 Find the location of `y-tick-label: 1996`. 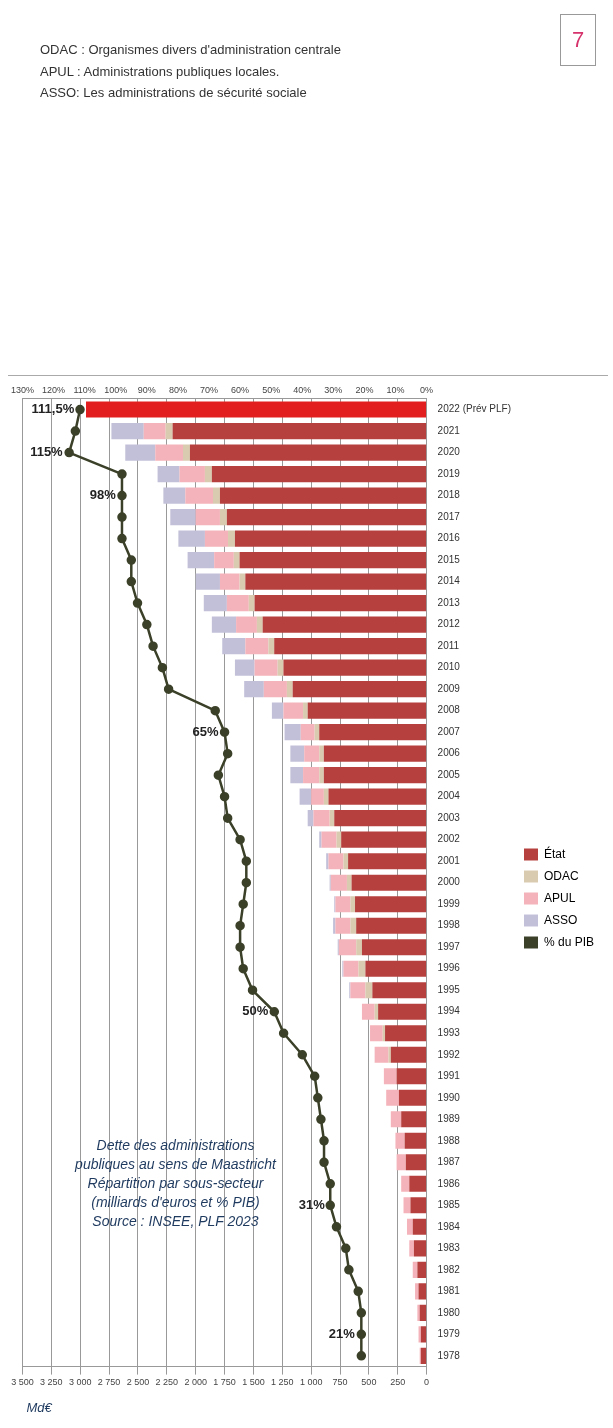

y-tick-label: 1996 is located at coordinates (449, 968).